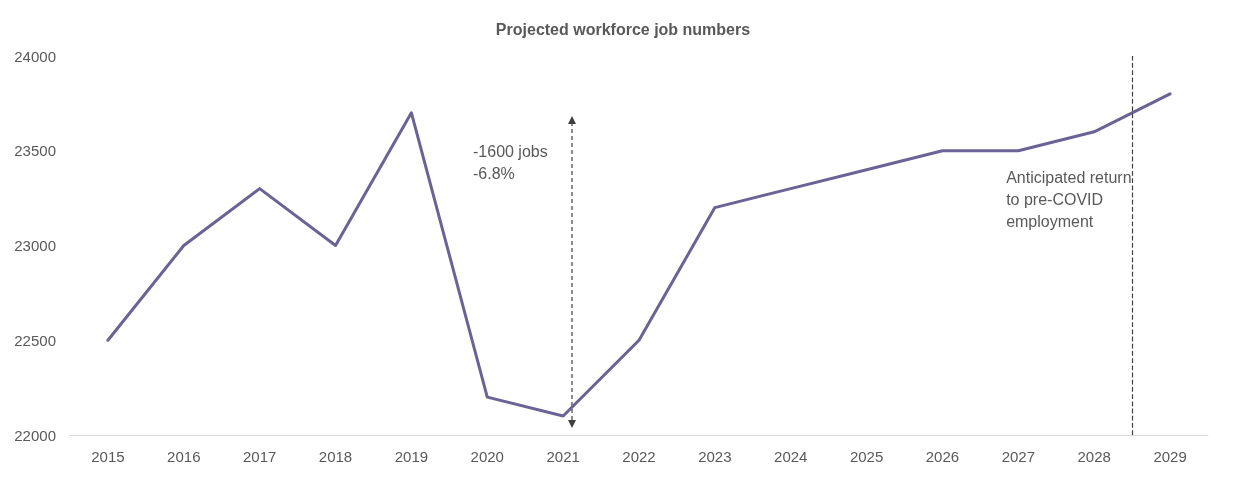  Describe the element at coordinates (791, 456) in the screenshot. I see `x-tick-label: 2024` at that location.